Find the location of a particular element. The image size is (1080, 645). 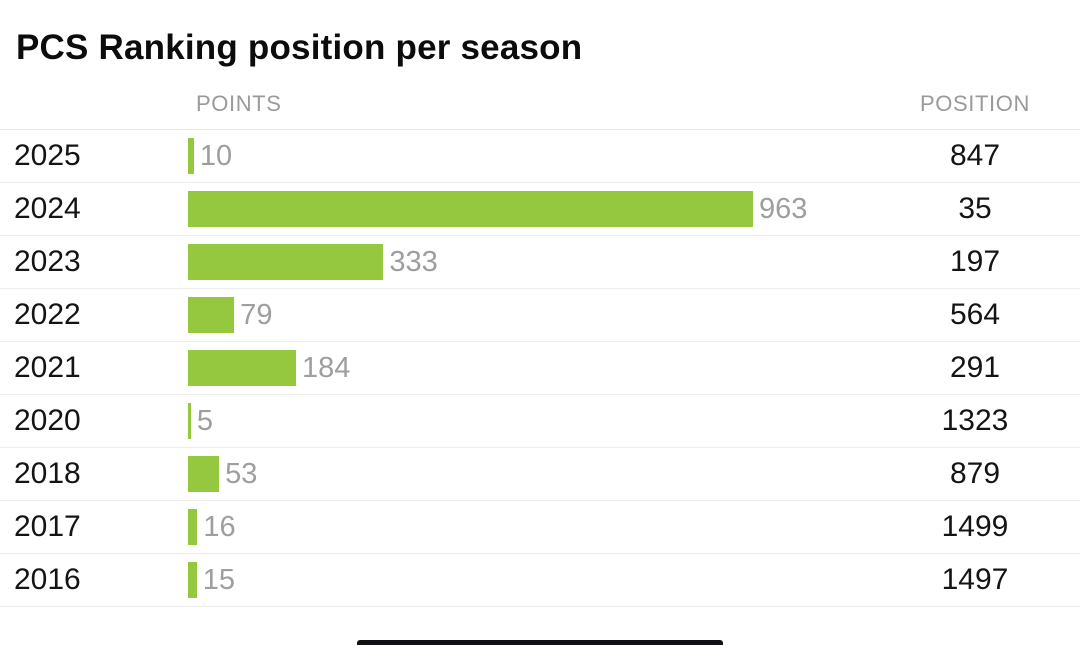

points-bar-cell: 333 is located at coordinates (544, 262).